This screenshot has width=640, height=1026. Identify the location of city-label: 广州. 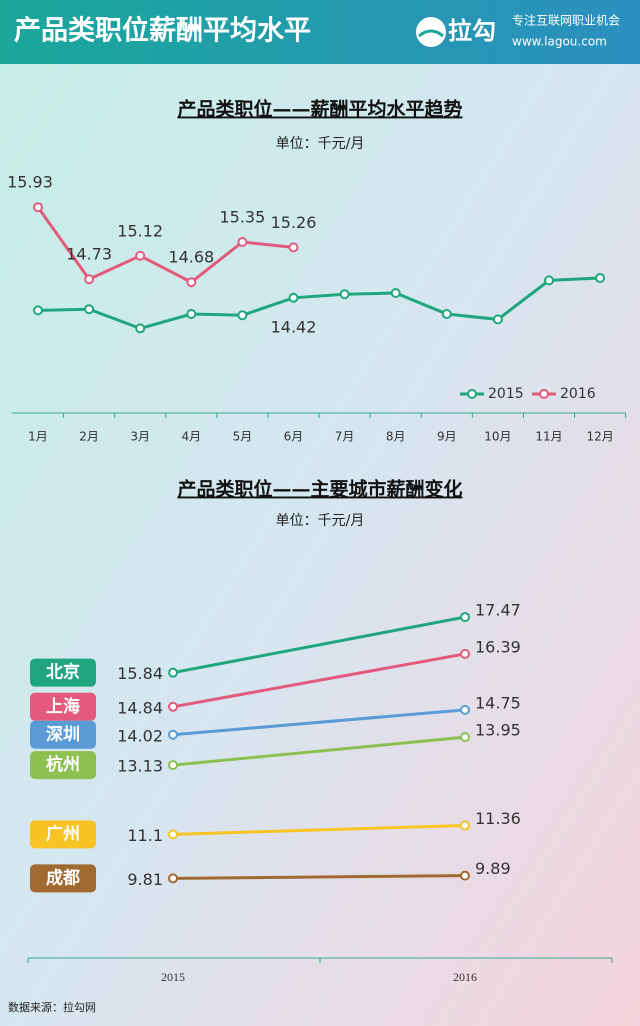
(63, 833).